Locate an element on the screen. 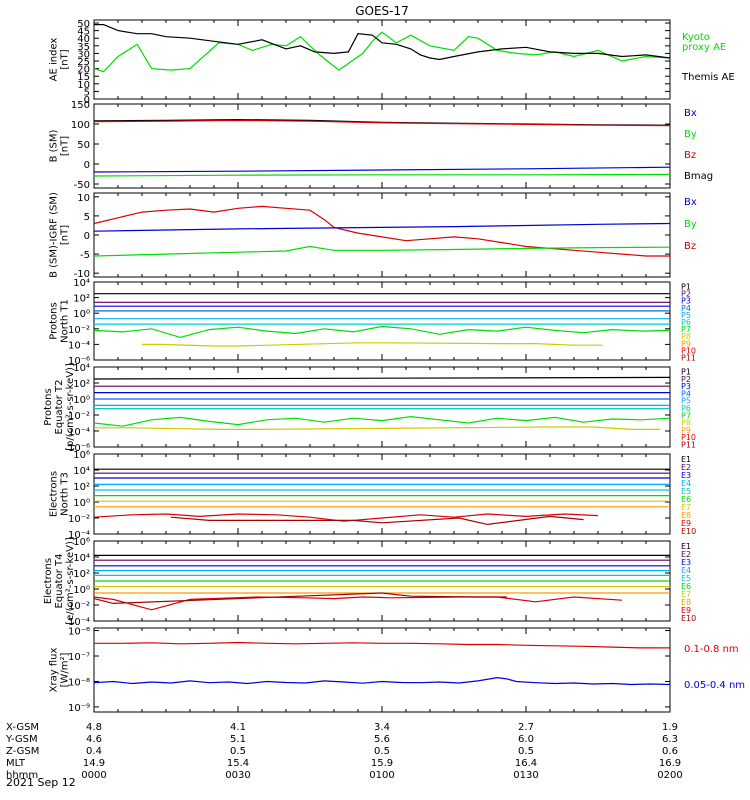 The width and height of the screenshot is (750, 800). series-line-kyoto is located at coordinates (382, 52).